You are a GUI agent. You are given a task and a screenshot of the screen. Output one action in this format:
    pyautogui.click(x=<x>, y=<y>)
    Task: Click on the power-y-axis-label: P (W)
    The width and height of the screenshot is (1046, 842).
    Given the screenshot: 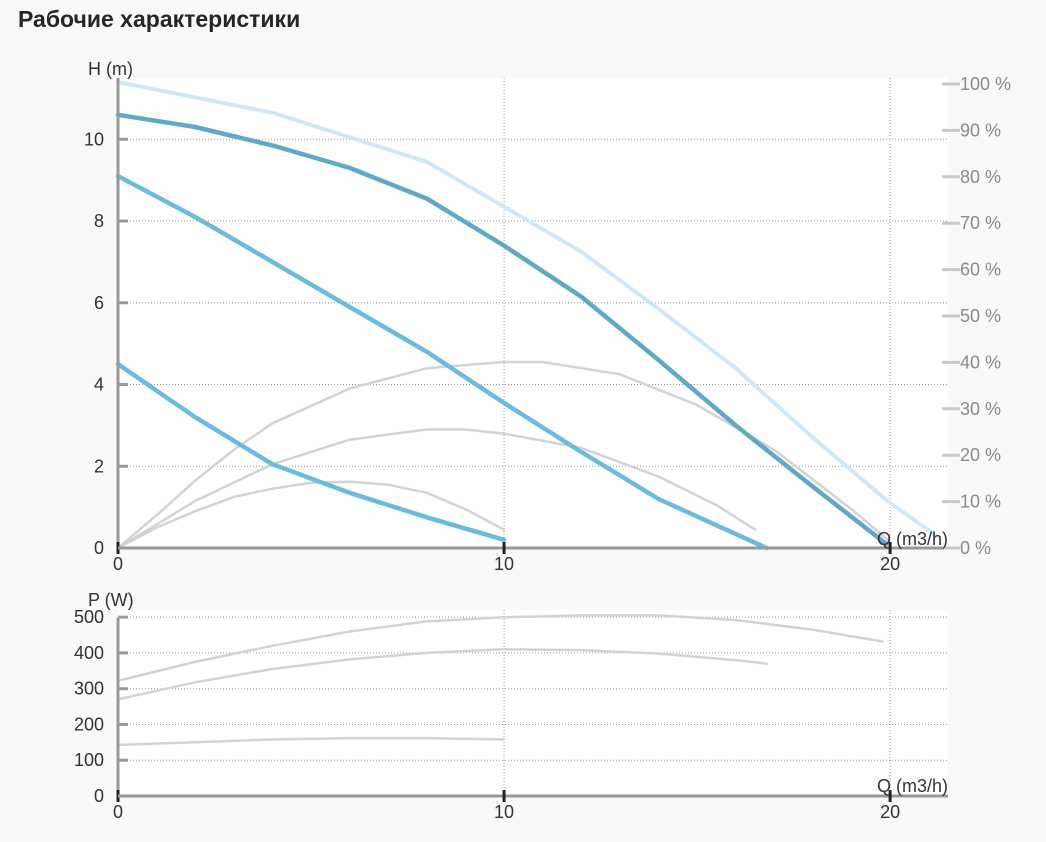 What is the action you would take?
    pyautogui.click(x=111, y=600)
    